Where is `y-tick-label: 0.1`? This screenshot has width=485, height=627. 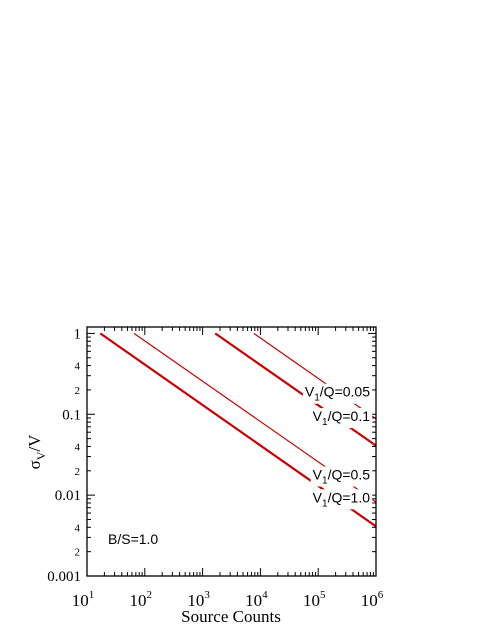
y-tick-label: 0.1 is located at coordinates (71, 415).